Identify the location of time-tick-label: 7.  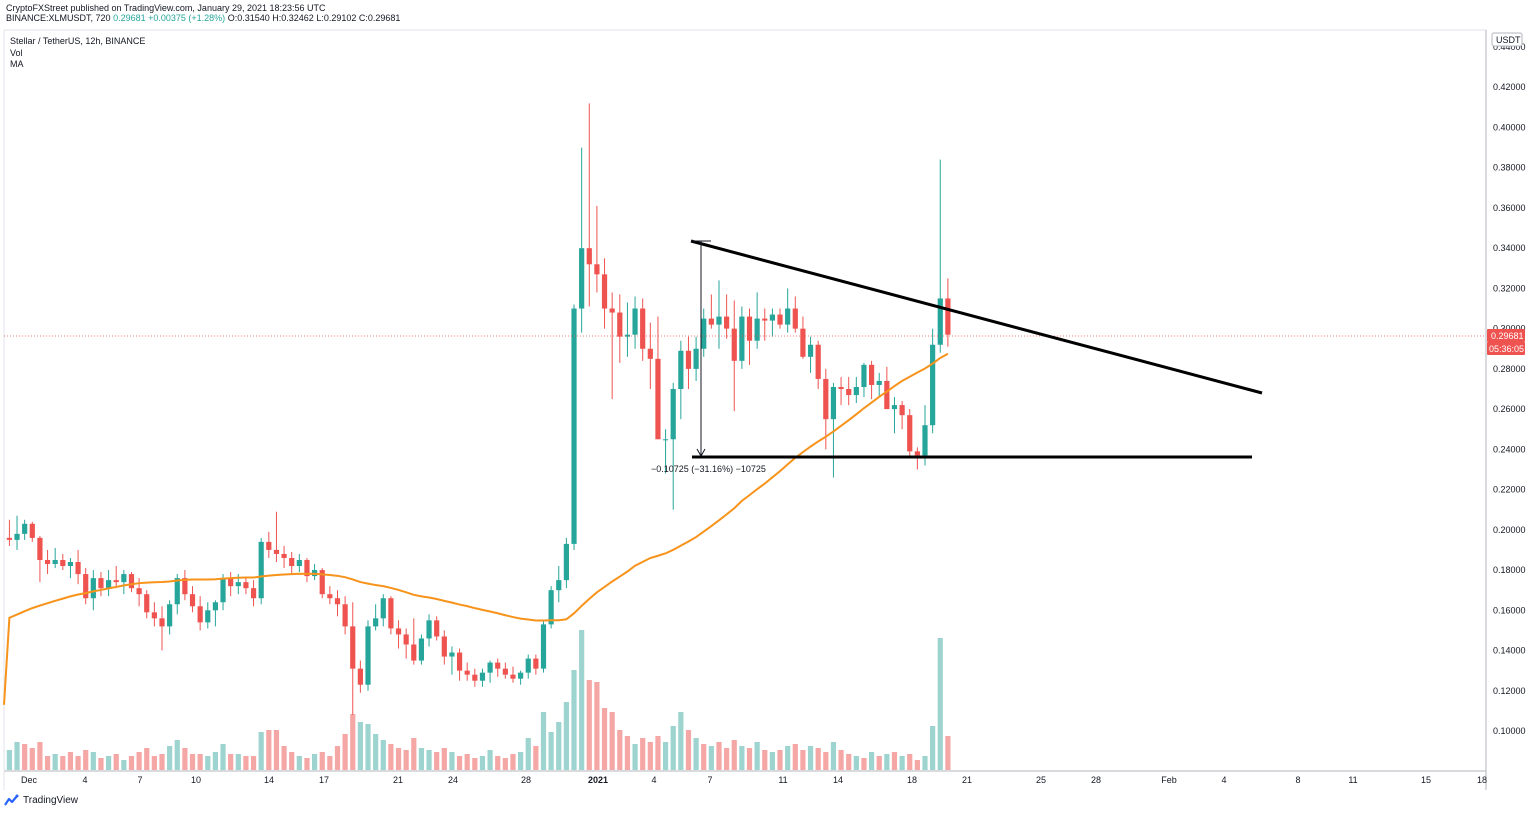
(709, 780).